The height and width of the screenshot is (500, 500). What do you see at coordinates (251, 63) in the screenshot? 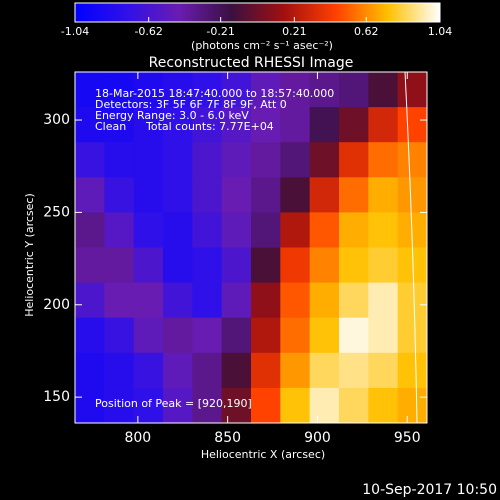
I see `chart-title: Reconstructed RHESSI Image` at bounding box center [251, 63].